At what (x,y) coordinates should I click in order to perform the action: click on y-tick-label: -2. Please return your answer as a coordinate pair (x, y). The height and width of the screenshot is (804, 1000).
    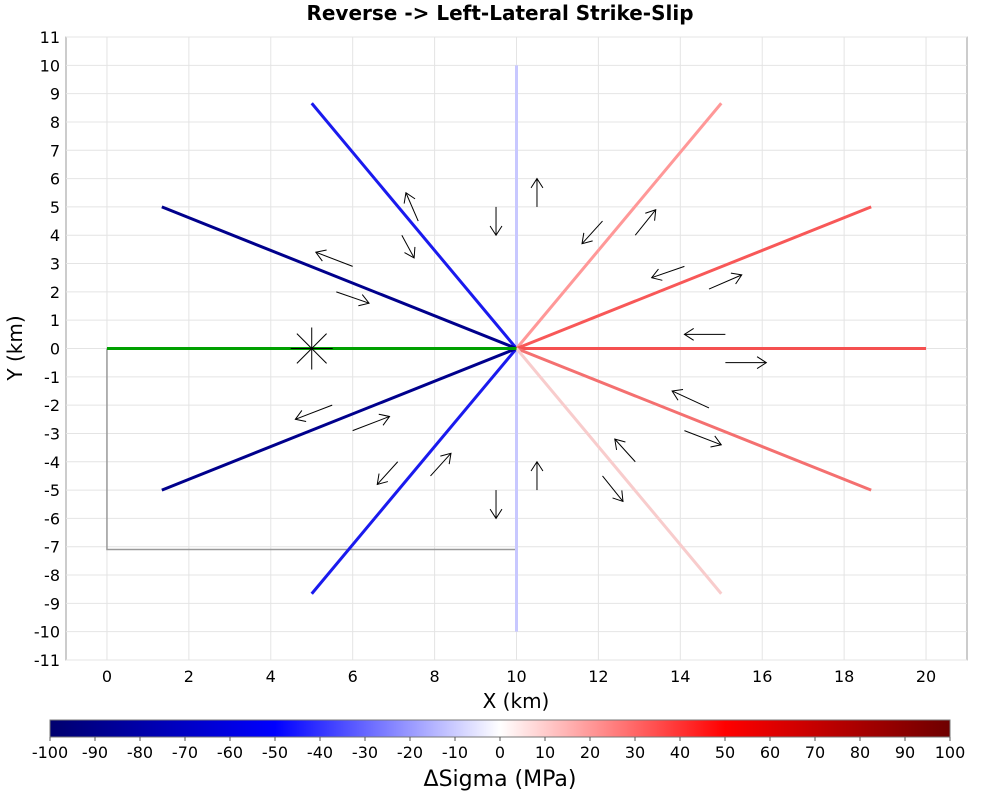
    Looking at the image, I should click on (52, 405).